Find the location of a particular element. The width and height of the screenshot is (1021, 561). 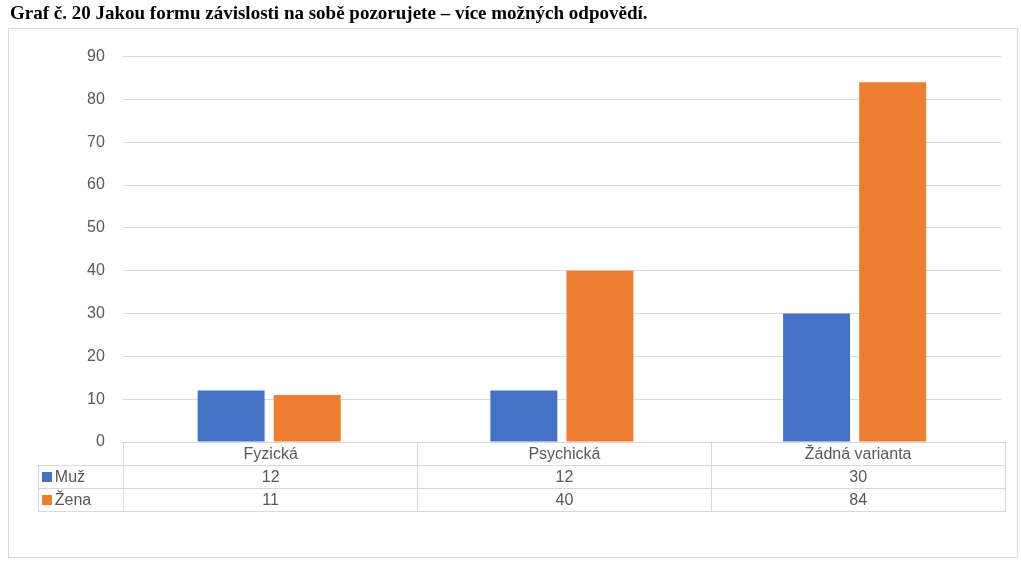

y-tick-label: 0 is located at coordinates (100, 441).